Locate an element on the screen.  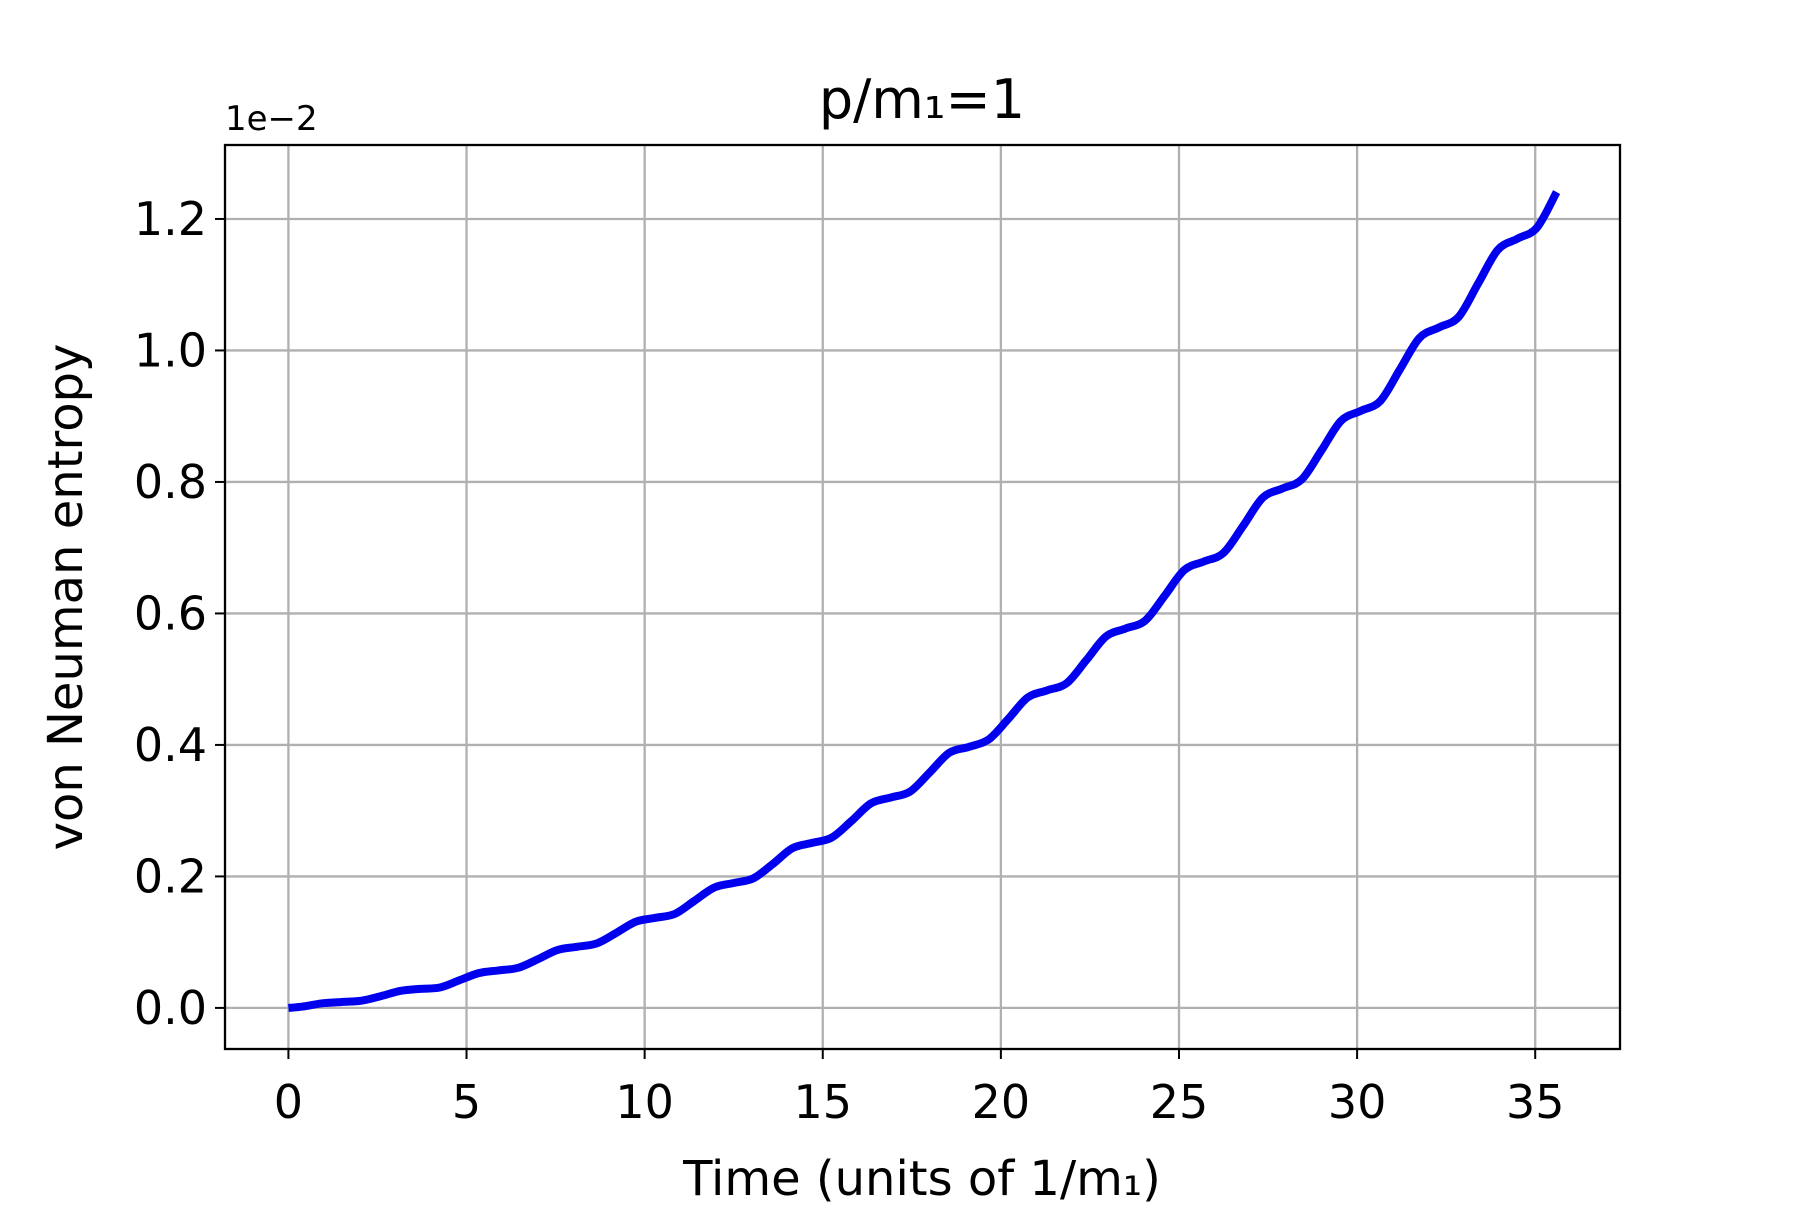
y-tick-label: 1.2 is located at coordinates (170, 219).